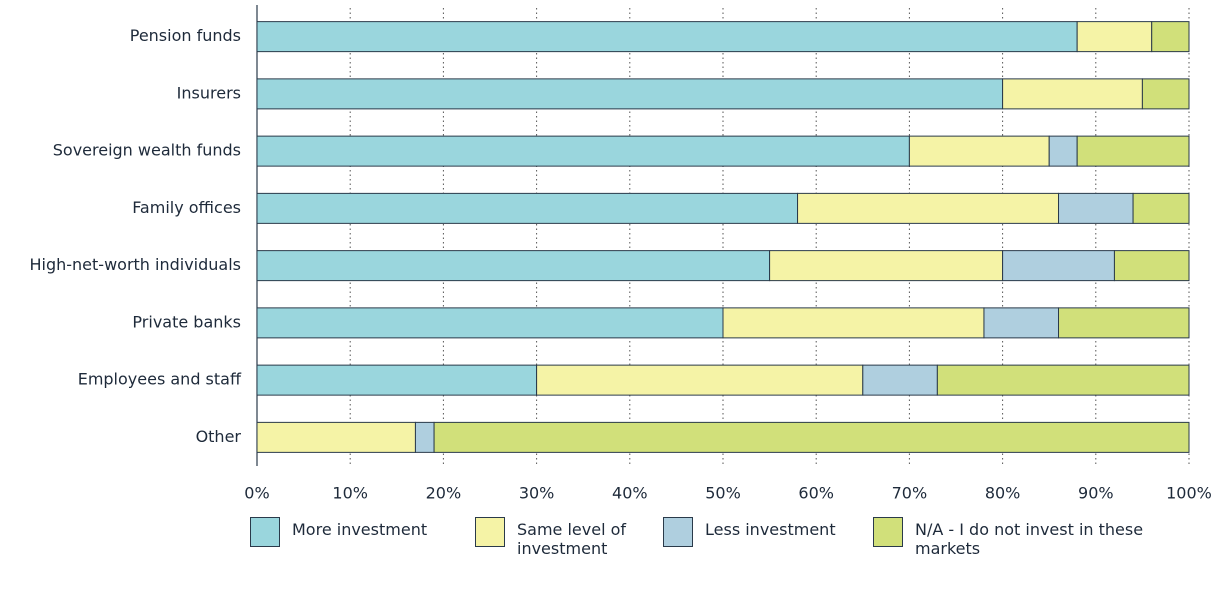 Image resolution: width=1219 pixels, height=594 pixels. I want to click on x-tick-label: 60%, so click(816, 493).